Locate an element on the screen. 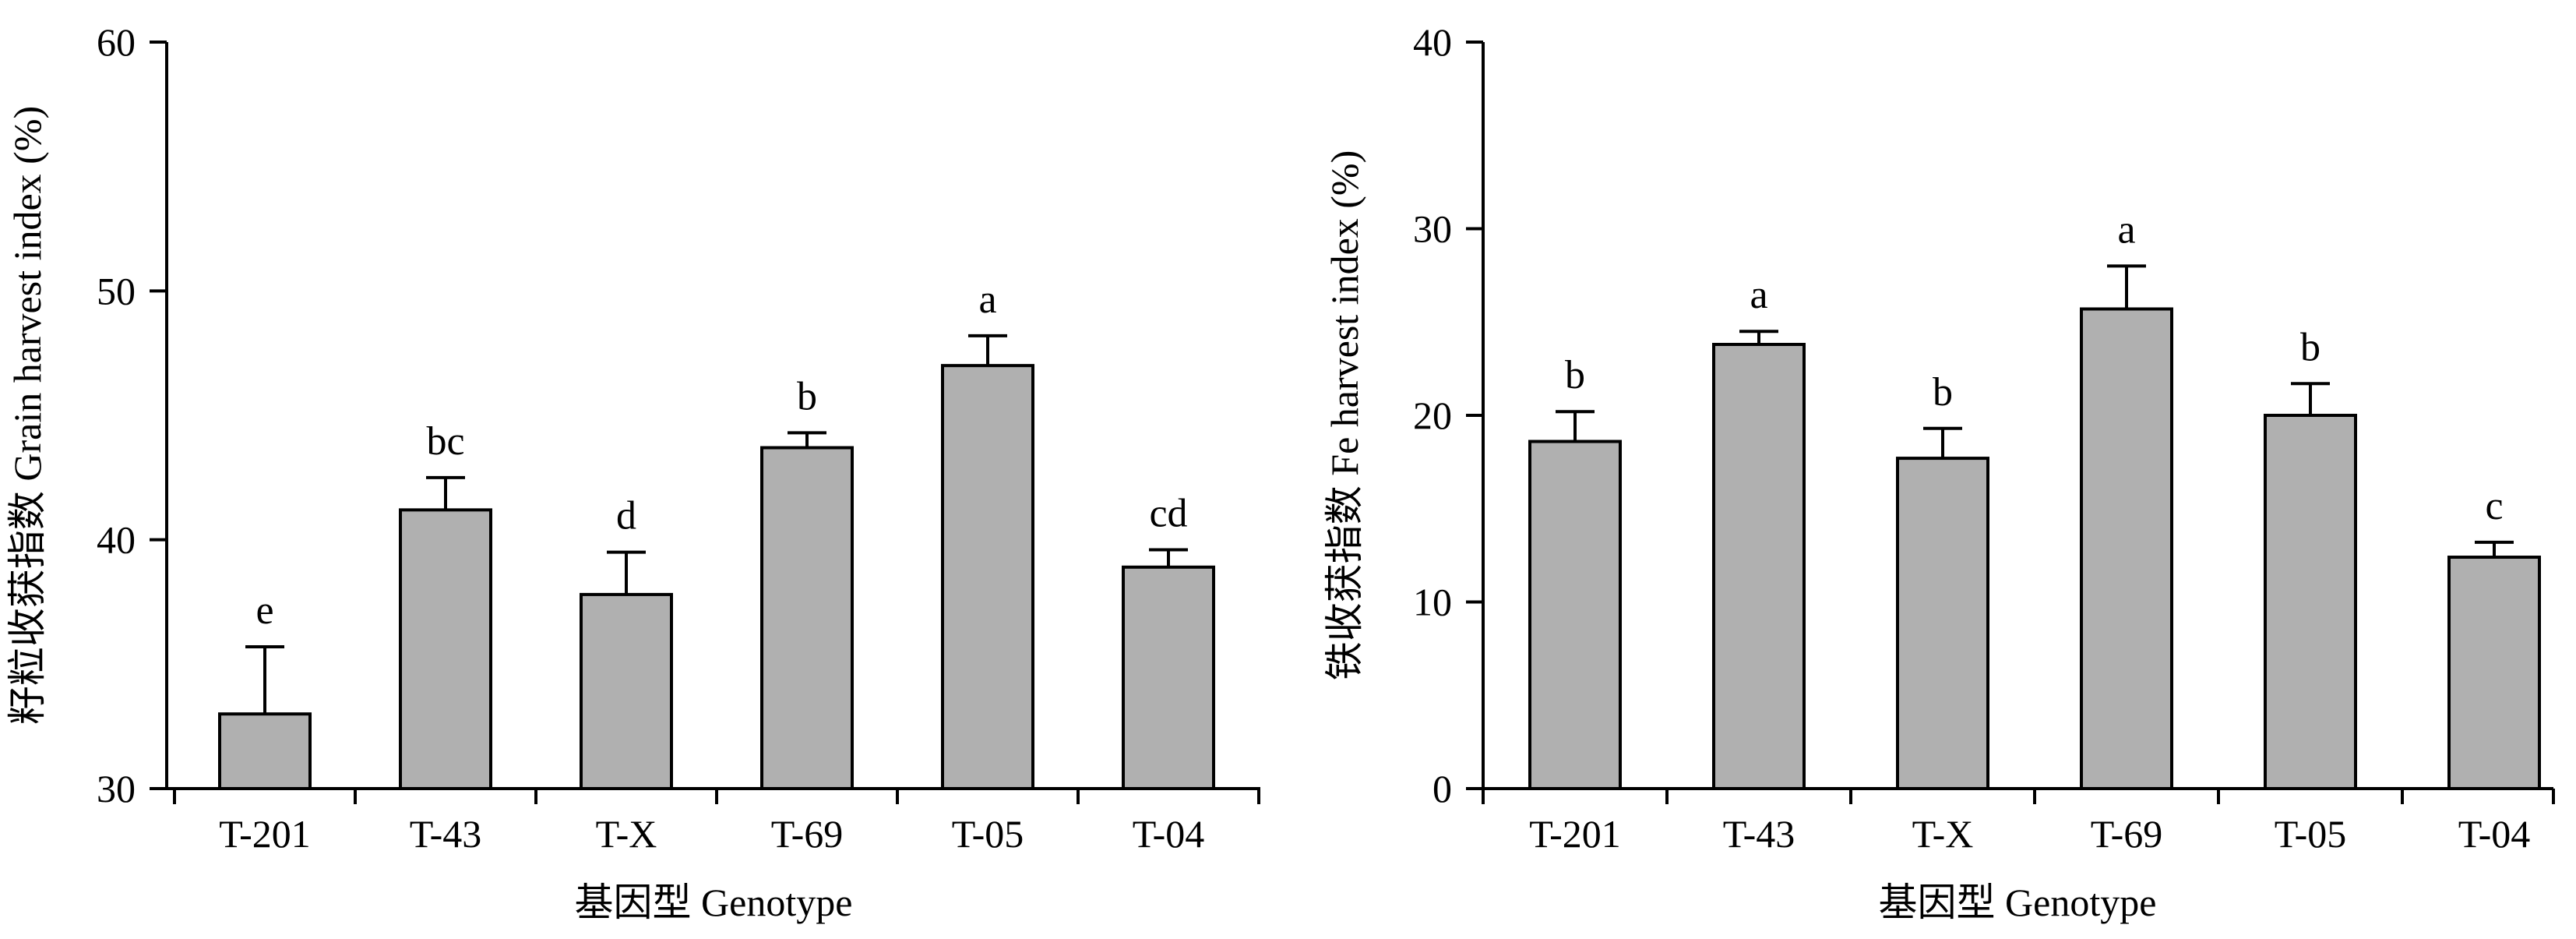 Image resolution: width=2576 pixels, height=939 pixels. grain-category-label: T-201 is located at coordinates (265, 834).